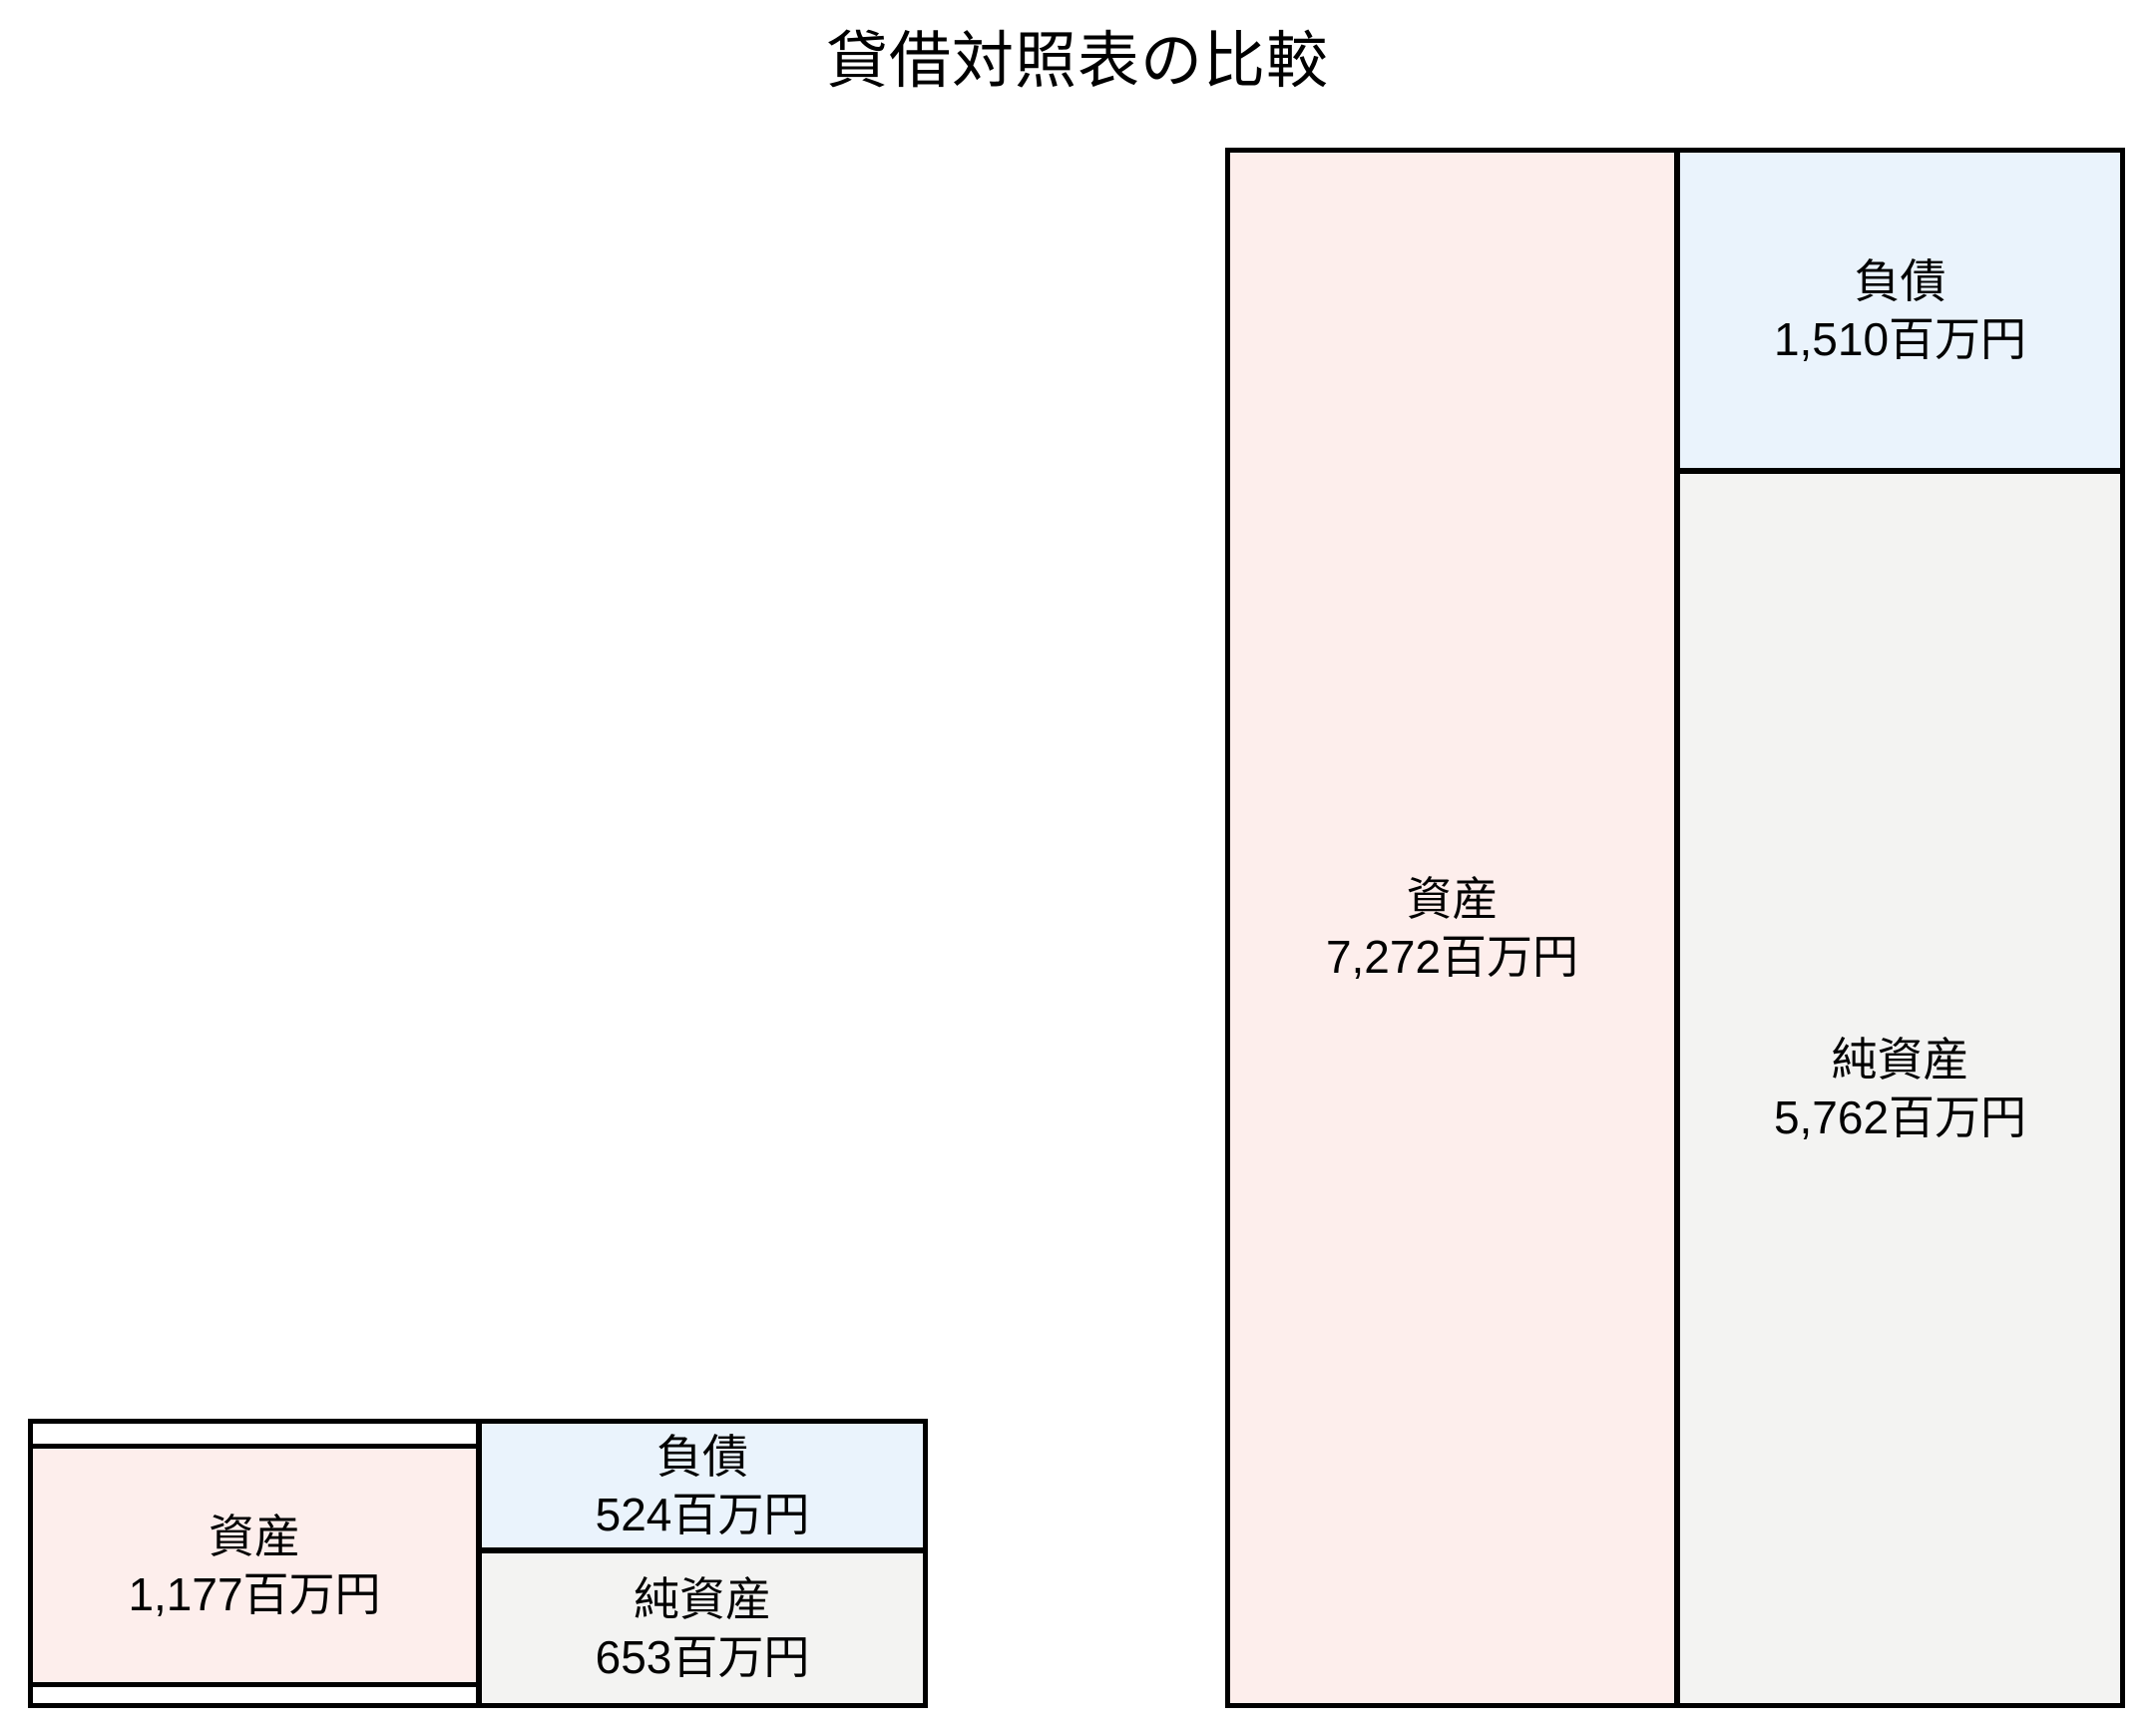 Image resolution: width=2155 pixels, height=1736 pixels. What do you see at coordinates (1900, 1059) in the screenshot?
I see `after-equity-name: 純資産` at bounding box center [1900, 1059].